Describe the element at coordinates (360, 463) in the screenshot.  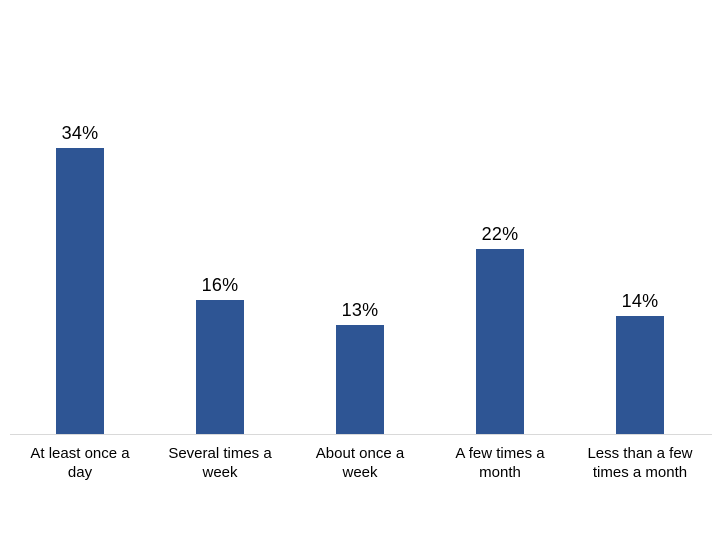
I see `category-label: About once a week` at that location.